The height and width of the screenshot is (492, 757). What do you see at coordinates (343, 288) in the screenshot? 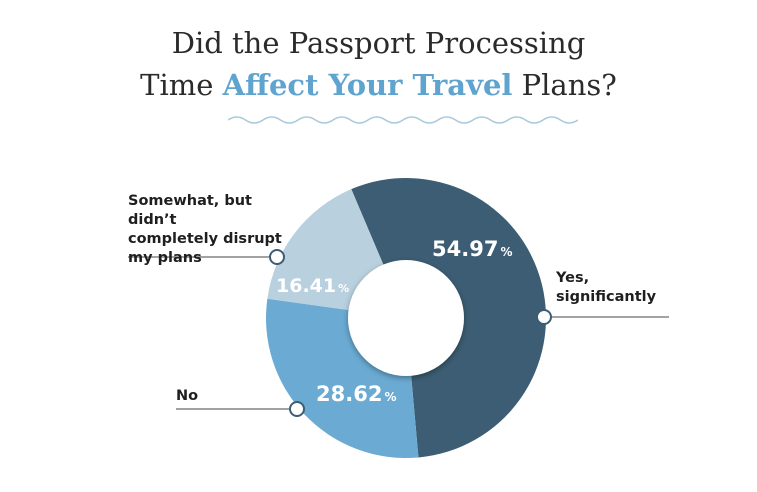
I see `data-label-somewhat-unit: %` at bounding box center [343, 288].